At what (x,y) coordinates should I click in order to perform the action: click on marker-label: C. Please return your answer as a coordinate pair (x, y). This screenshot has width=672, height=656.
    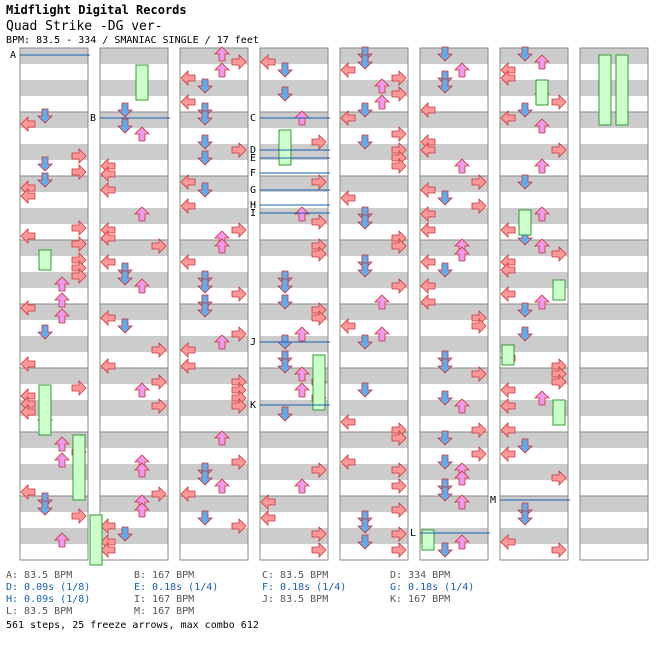
    Looking at the image, I should click on (253, 118).